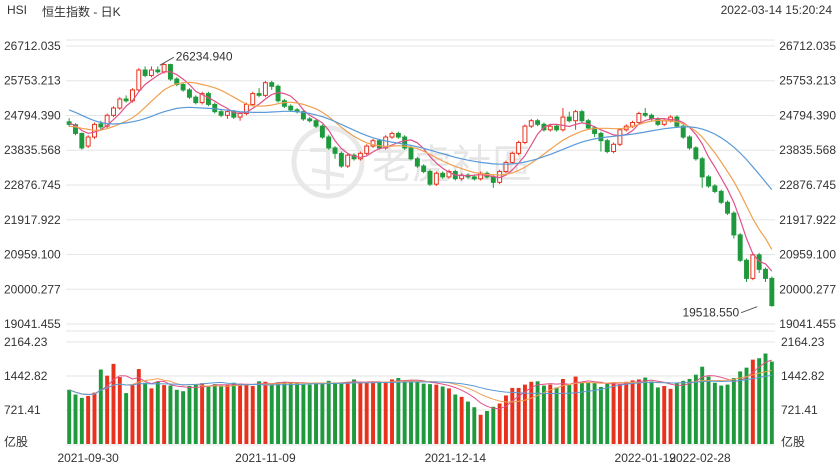  What do you see at coordinates (807, 255) in the screenshot?
I see `price-tick-label-right: 20959.100` at bounding box center [807, 255].